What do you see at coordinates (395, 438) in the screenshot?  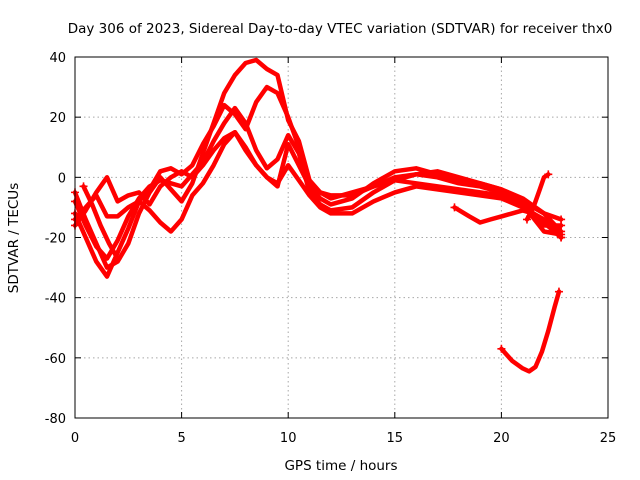 I see `x-tick-label: 15` at bounding box center [395, 438].